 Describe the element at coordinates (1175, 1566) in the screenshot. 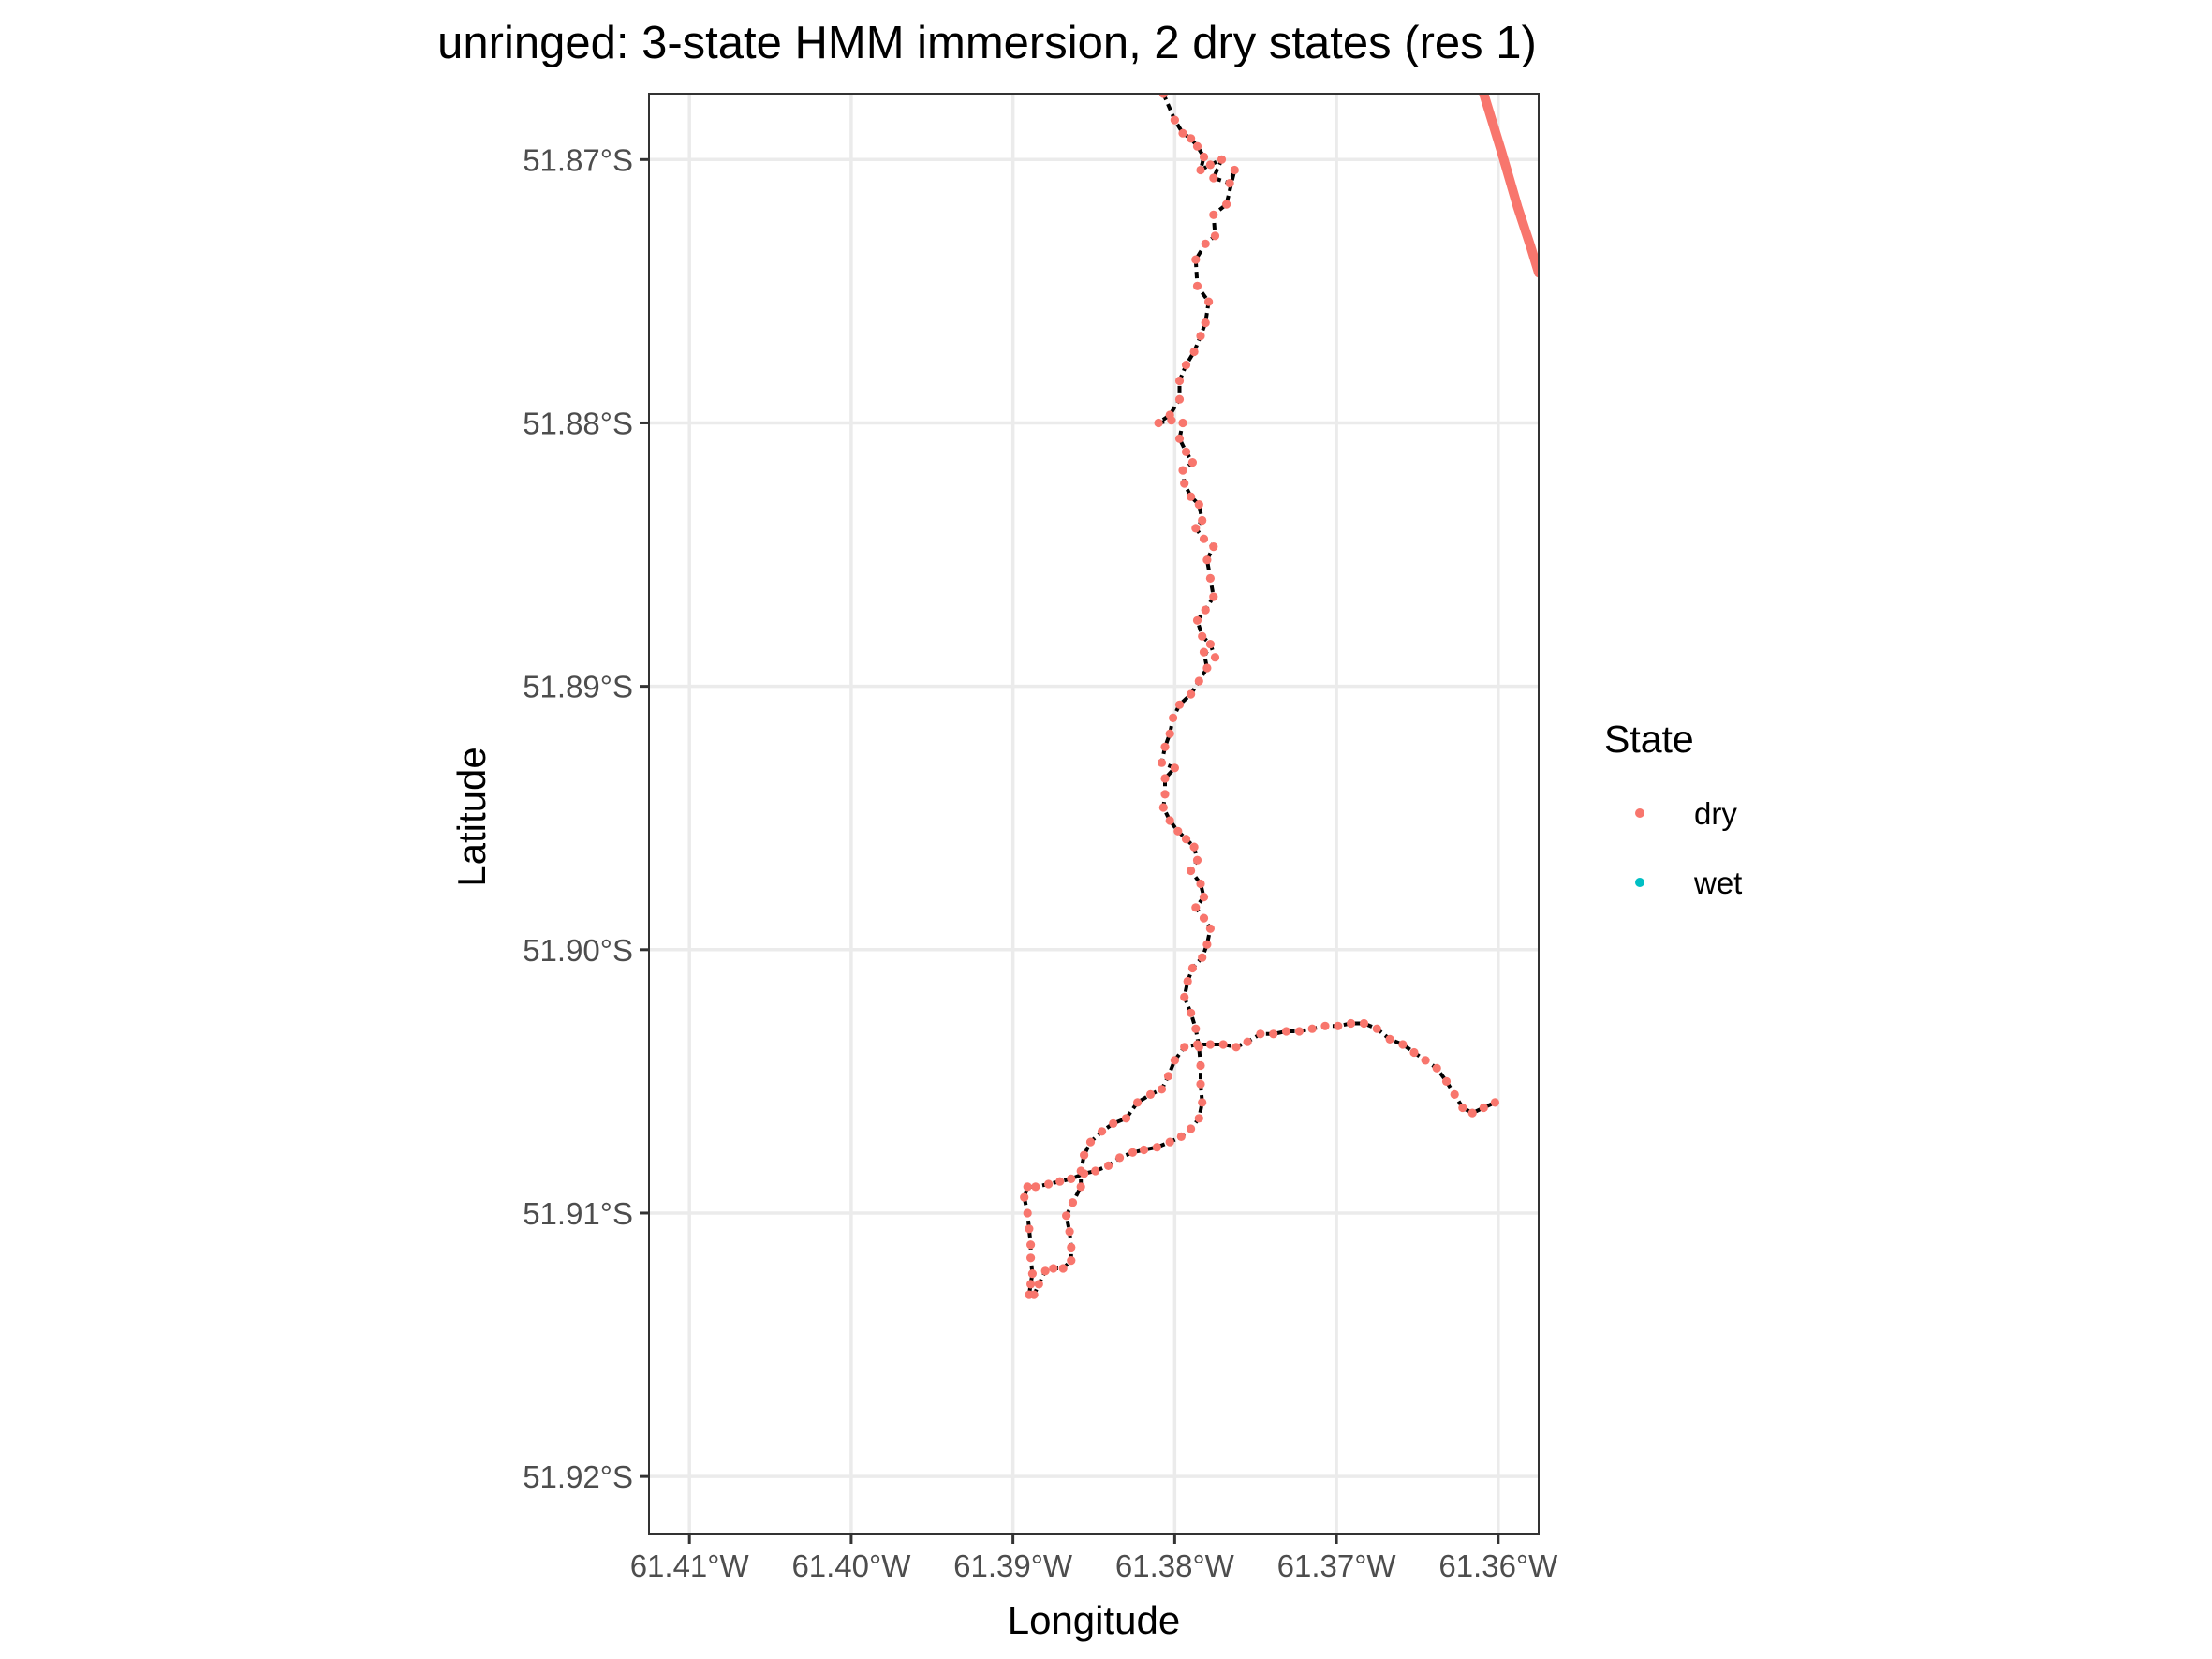

I see `x-tick-label-3: 61.38°W` at that location.